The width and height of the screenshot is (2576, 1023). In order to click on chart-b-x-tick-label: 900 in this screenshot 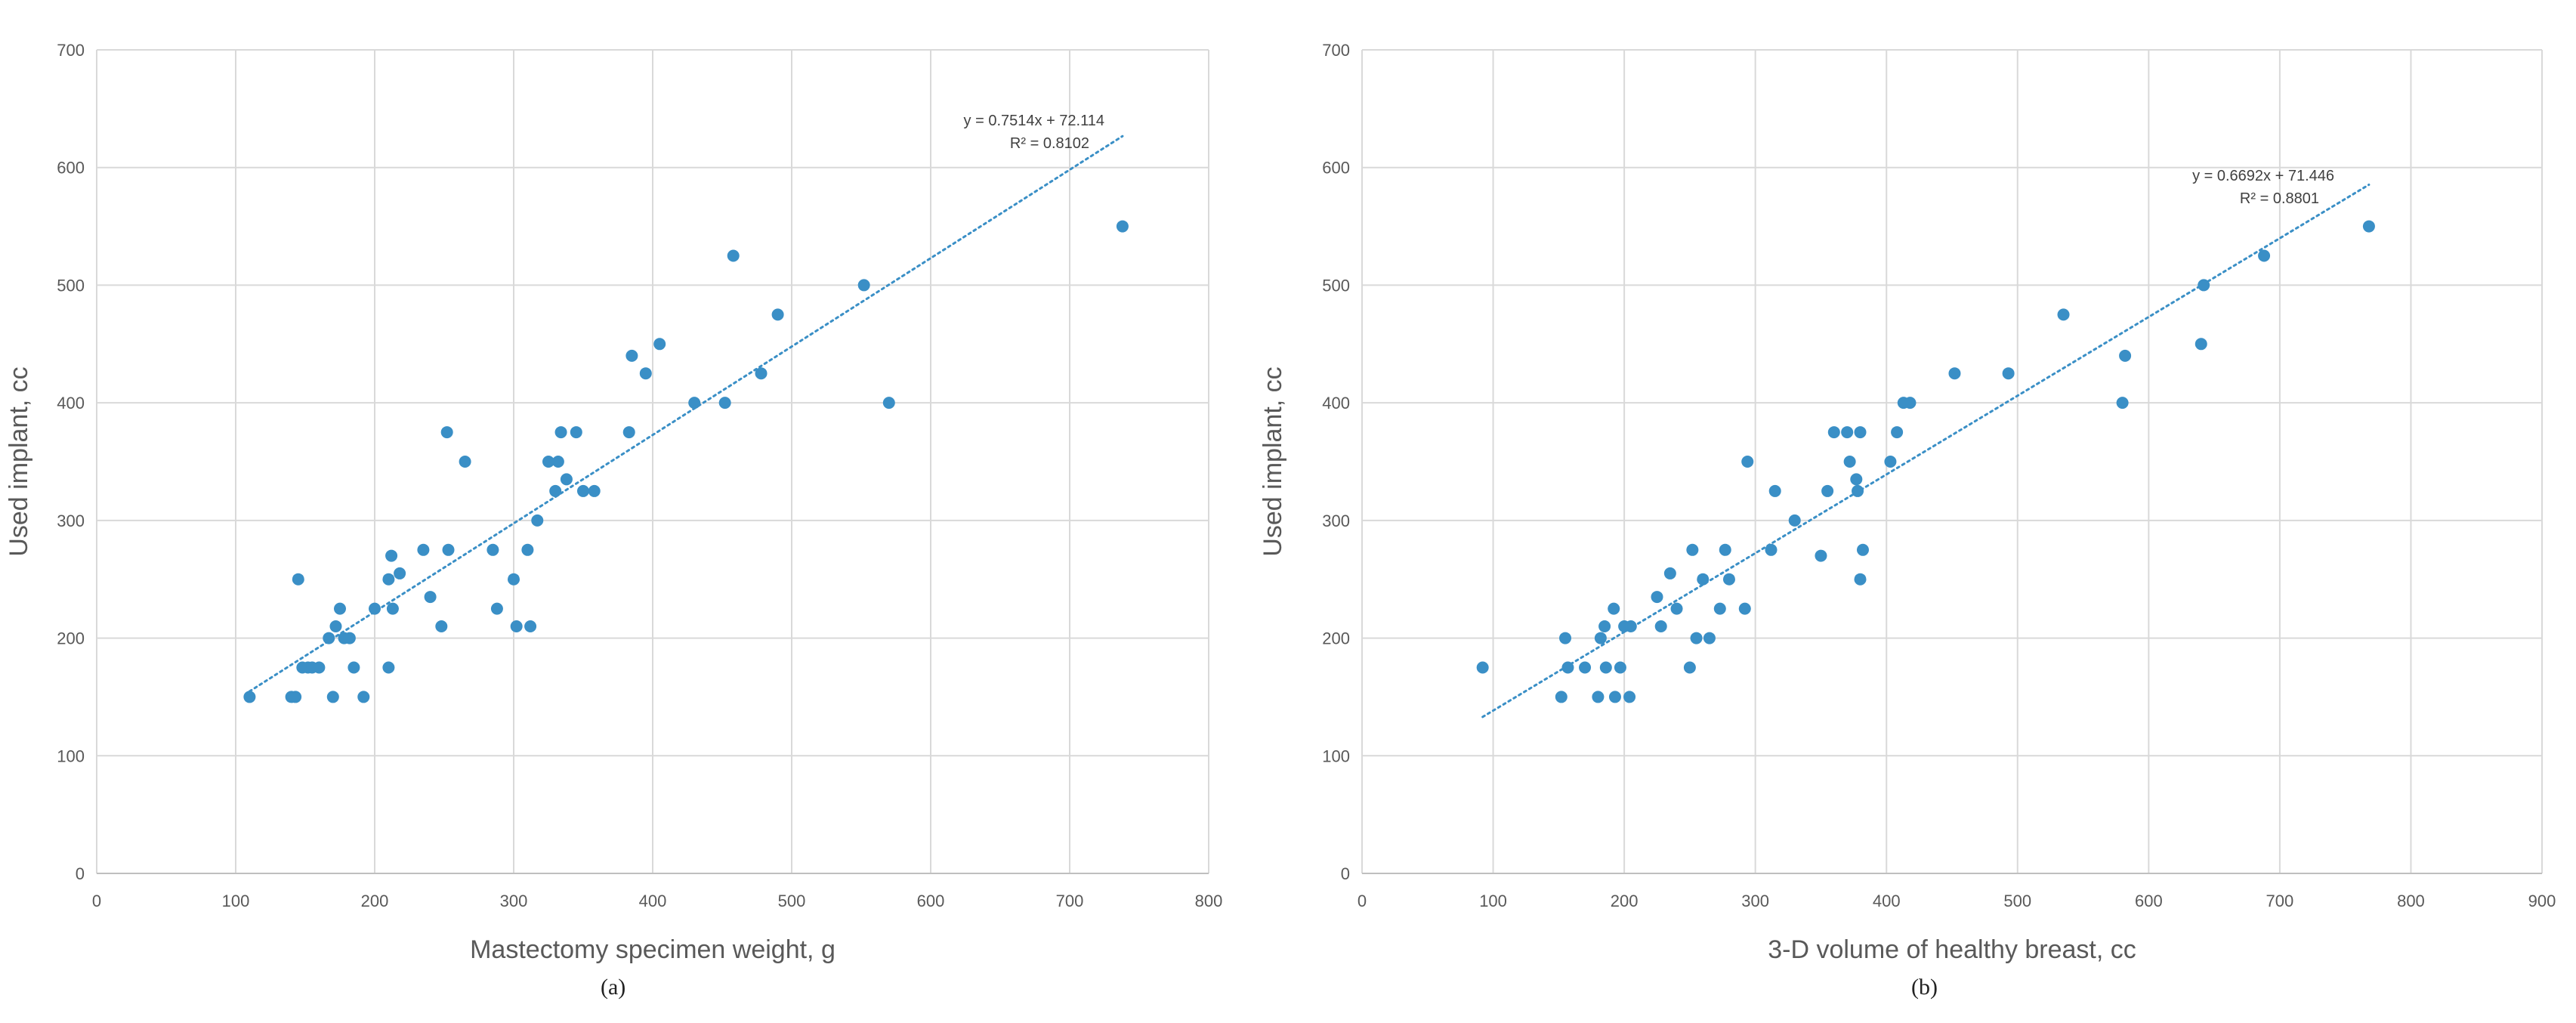, I will do `click(2542, 901)`.